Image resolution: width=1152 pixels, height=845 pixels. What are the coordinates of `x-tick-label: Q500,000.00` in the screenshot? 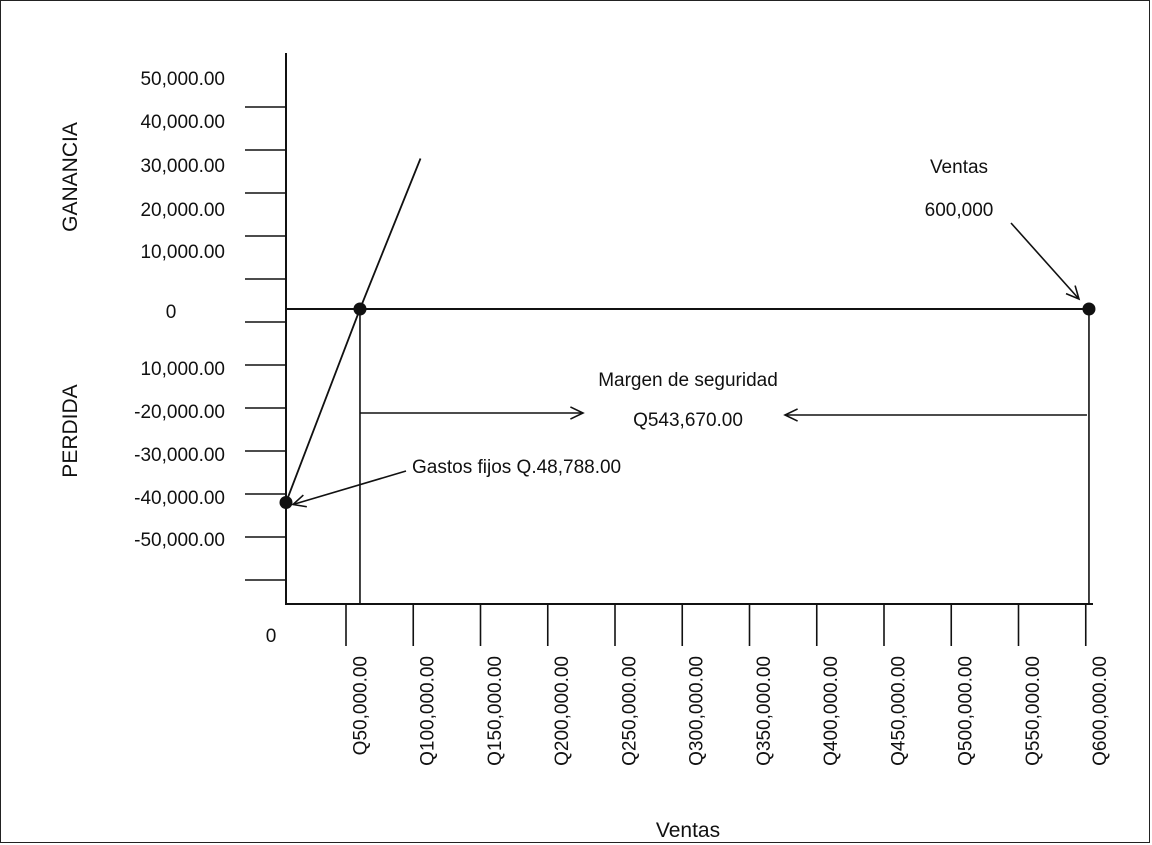 It's located at (966, 711).